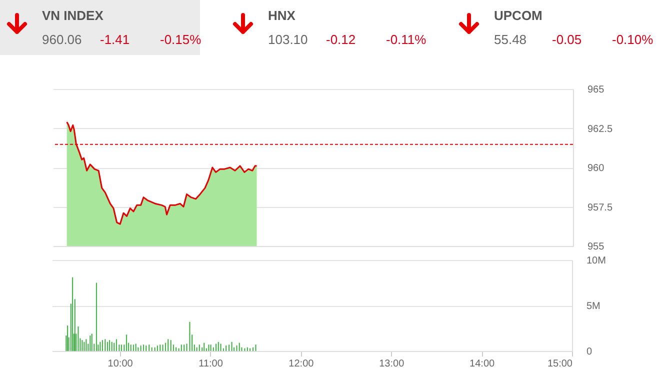 The height and width of the screenshot is (376, 660). What do you see at coordinates (62, 39) in the screenshot?
I see `text: 960.06` at bounding box center [62, 39].